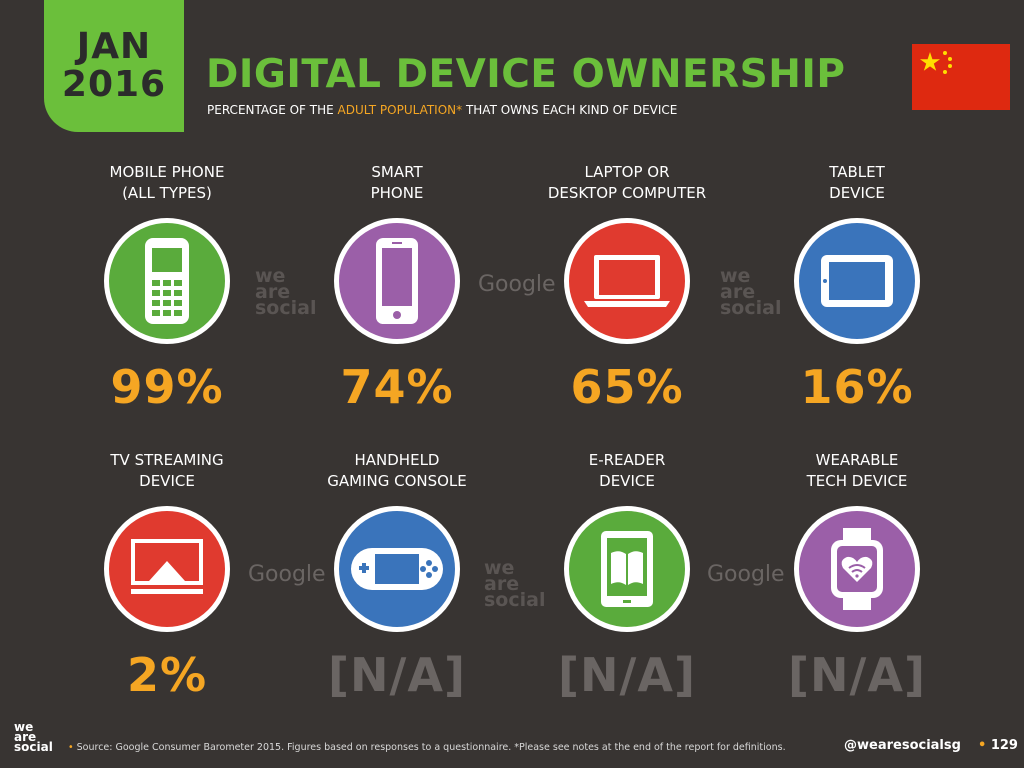 The width and height of the screenshot is (1024, 768). Describe the element at coordinates (627, 387) in the screenshot. I see `device-value: 65%` at that location.